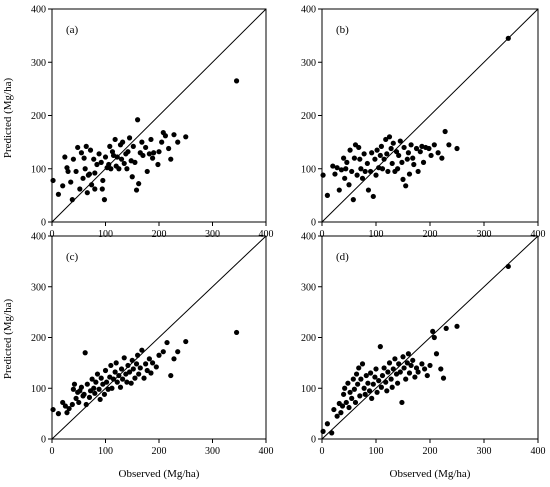 This screenshot has height=487, width=550. I want to click on x-axis-label-left: Observed (Mg/ha), so click(159, 474).